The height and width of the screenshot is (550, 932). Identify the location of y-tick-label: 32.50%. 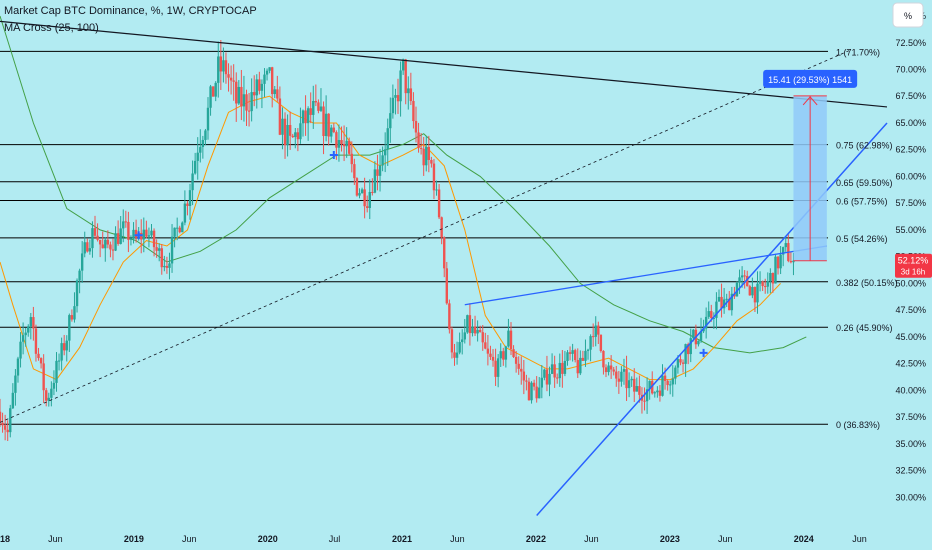
(910, 471).